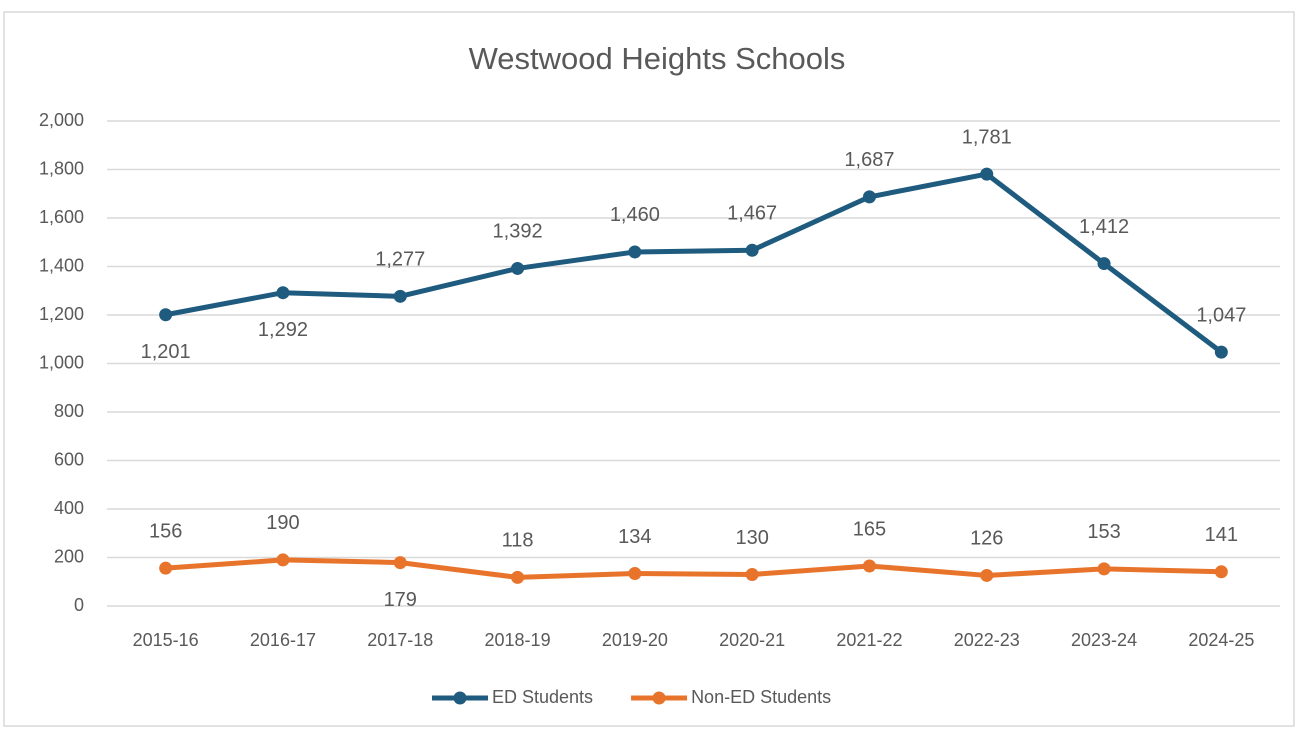 The height and width of the screenshot is (729, 1297). Describe the element at coordinates (166, 640) in the screenshot. I see `x-tick-label: 2015-16` at that location.